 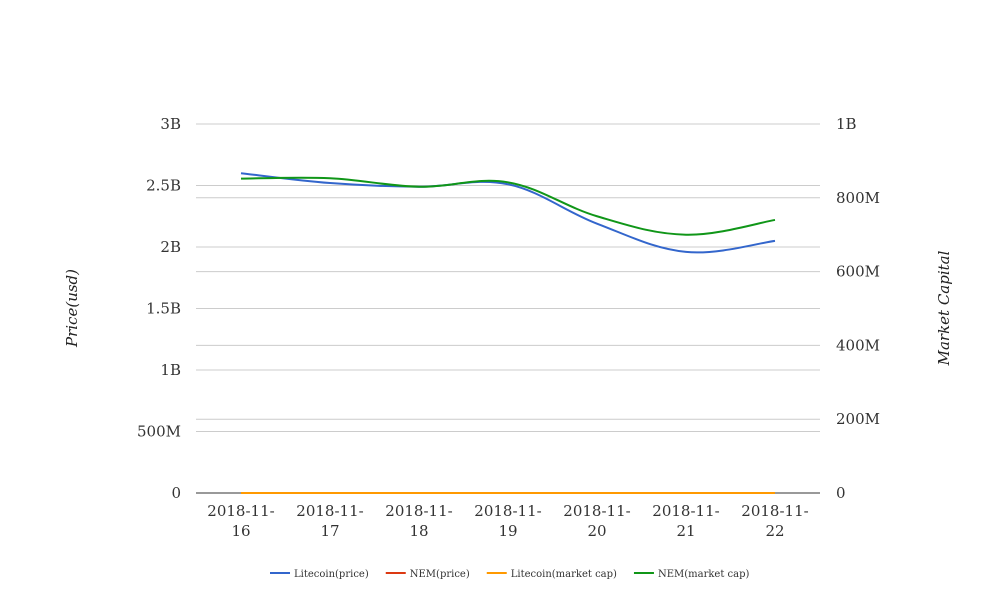 What do you see at coordinates (170, 247) in the screenshot?
I see `left-y-tick-label: 2B` at bounding box center [170, 247].